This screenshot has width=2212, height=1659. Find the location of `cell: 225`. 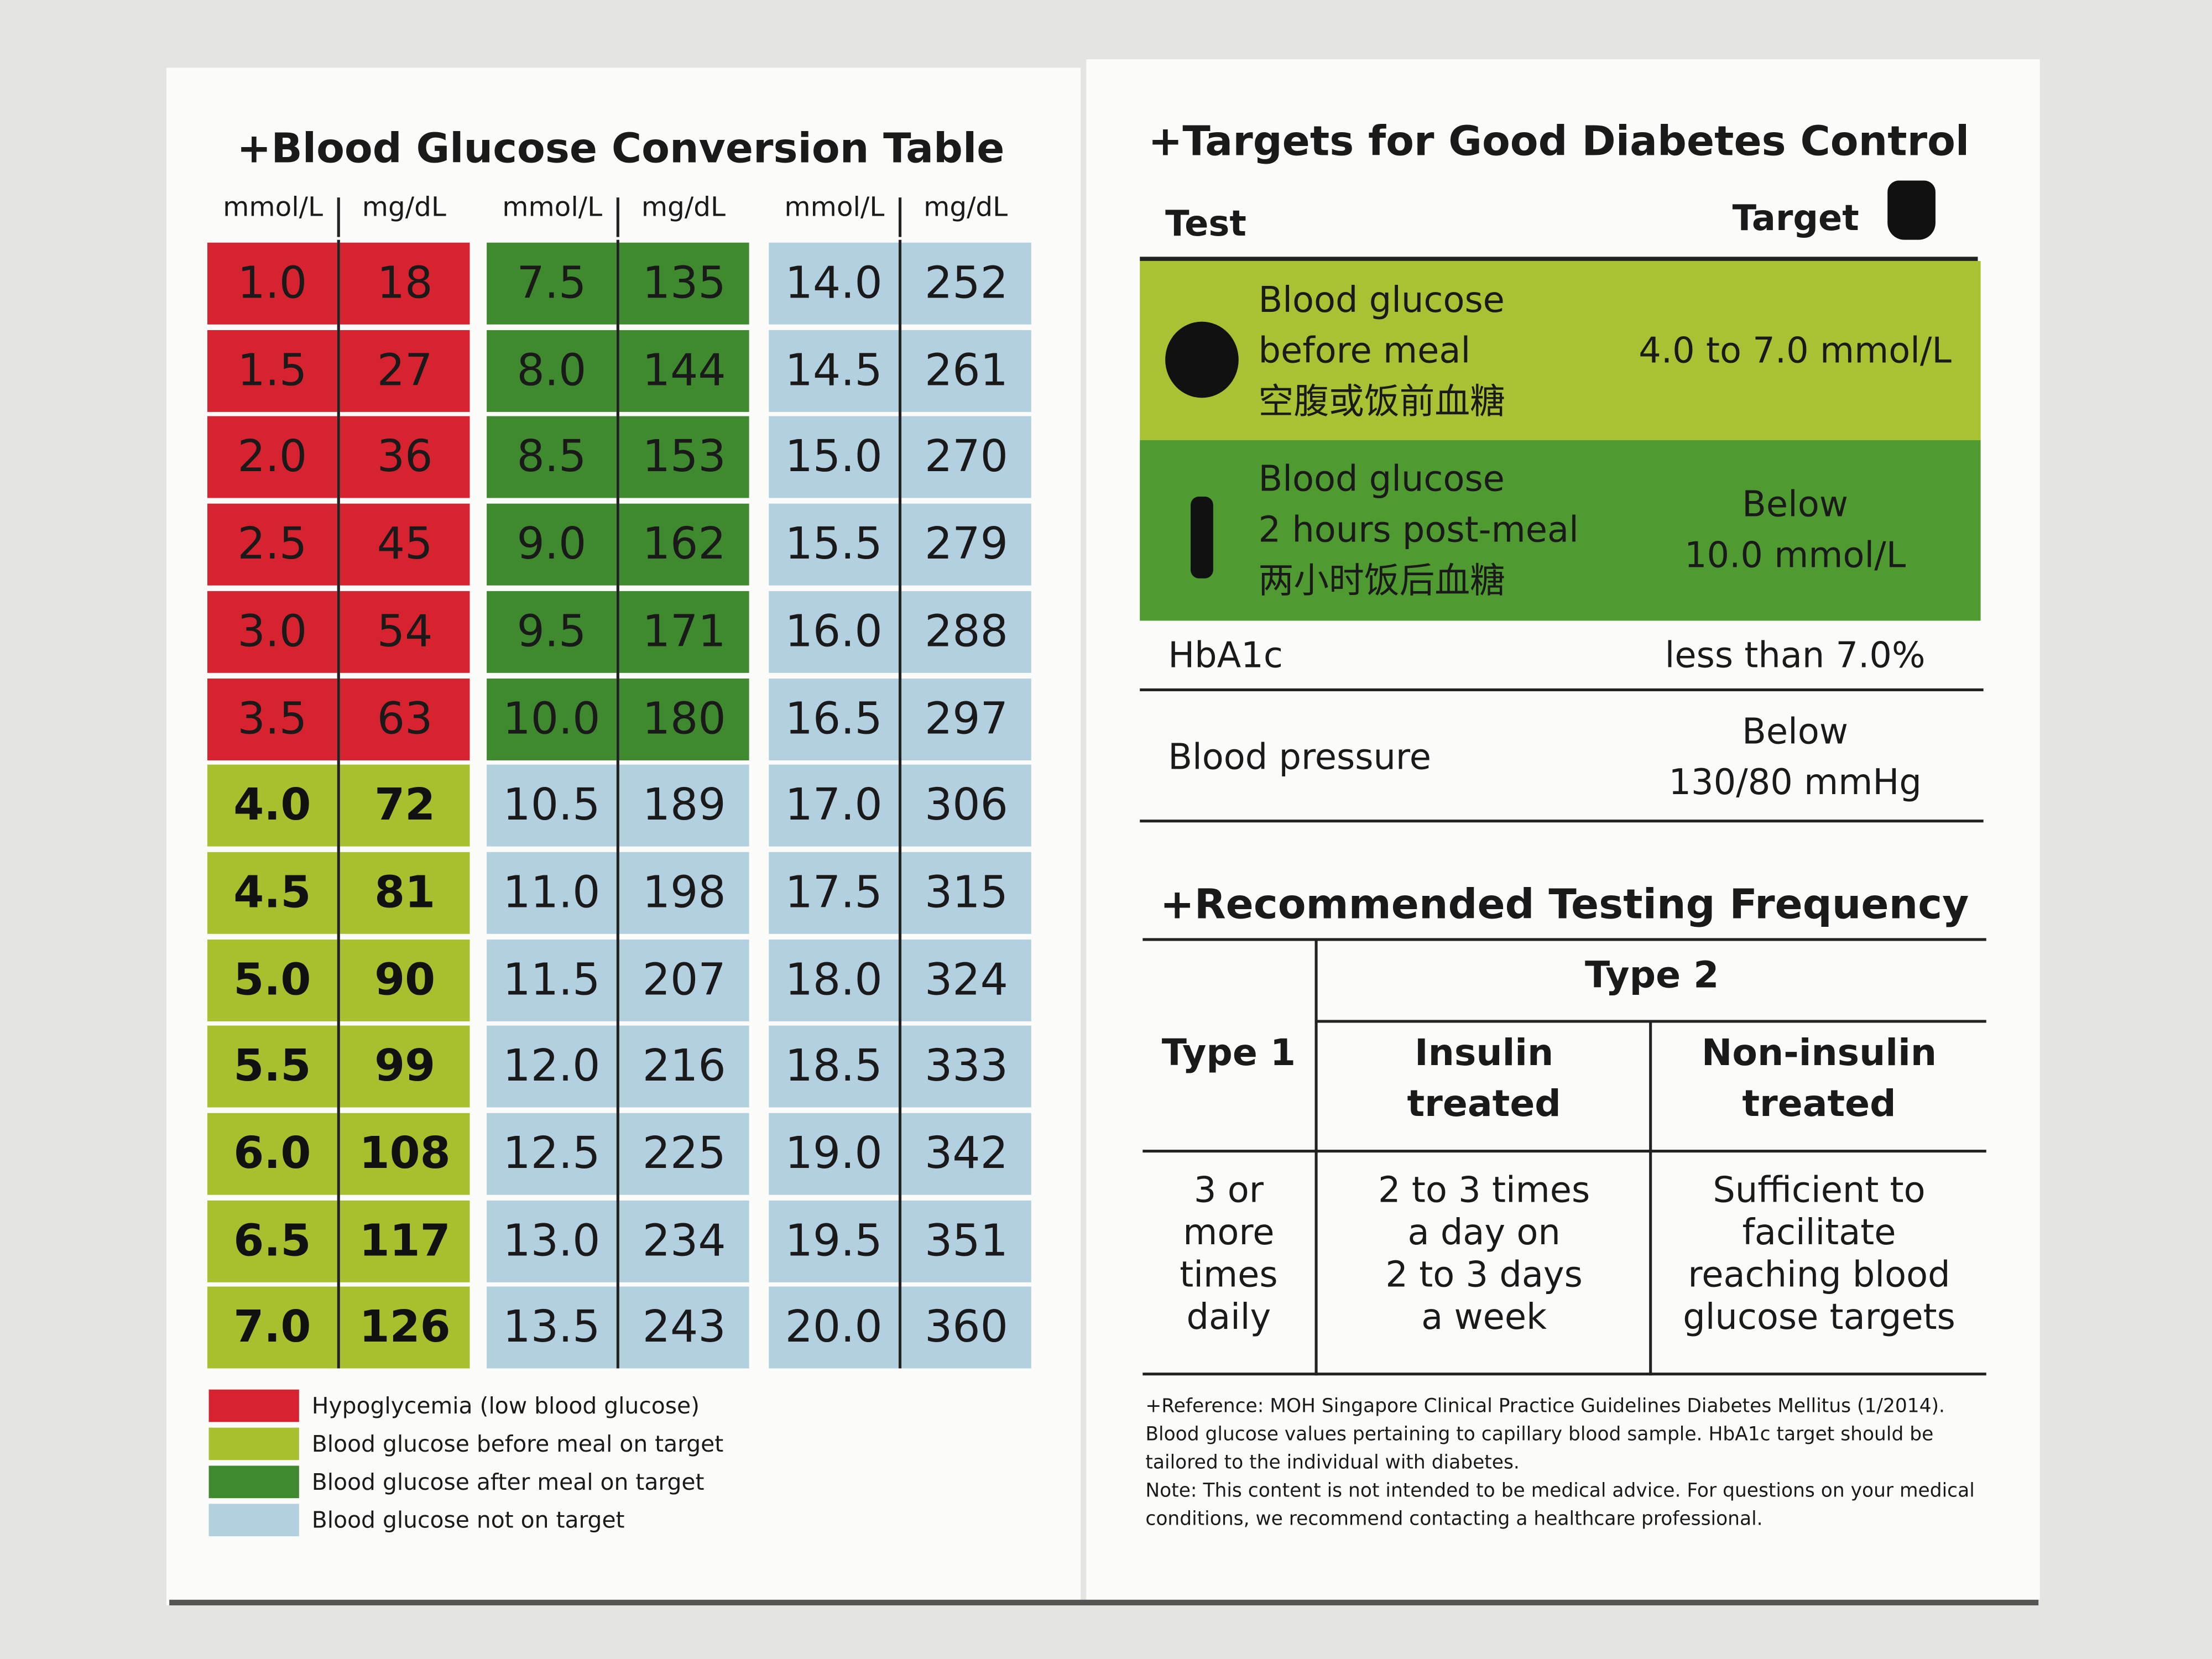

cell: 225 is located at coordinates (684, 1154).